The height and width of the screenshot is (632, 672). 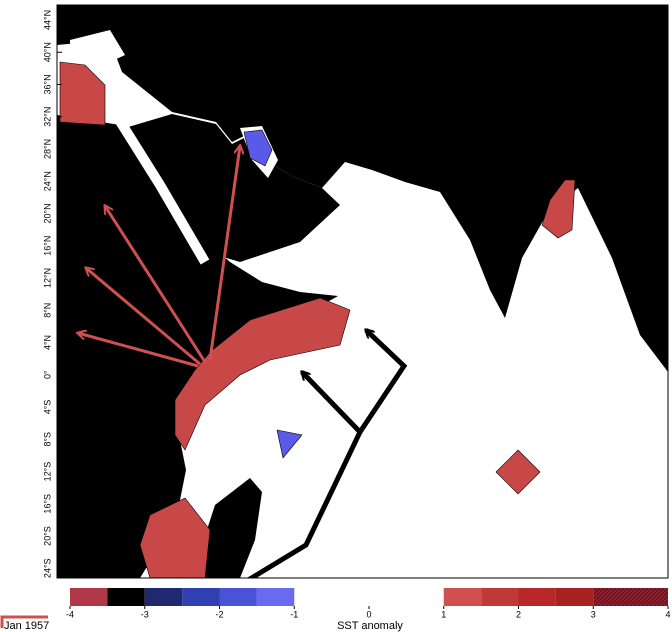 What do you see at coordinates (47, 278) in the screenshot?
I see `lat-label: 12°N` at bounding box center [47, 278].